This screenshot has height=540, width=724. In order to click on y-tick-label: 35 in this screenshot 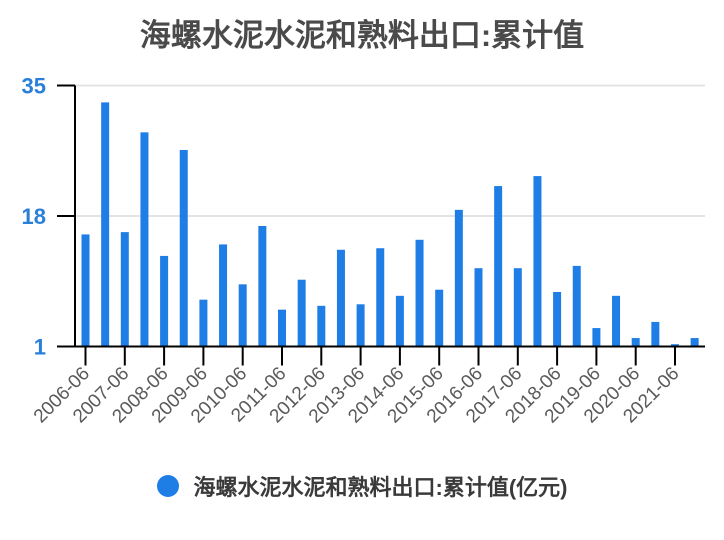, I will do `click(34, 86)`.